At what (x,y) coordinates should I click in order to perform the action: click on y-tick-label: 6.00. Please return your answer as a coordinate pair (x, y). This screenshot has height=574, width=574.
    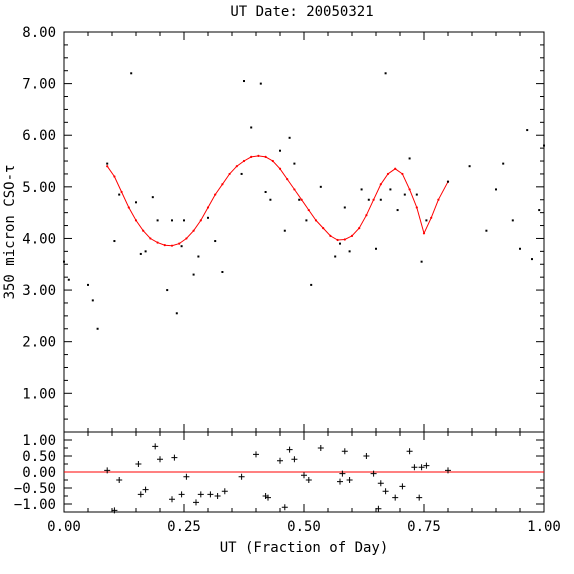
    Looking at the image, I should click on (39, 136).